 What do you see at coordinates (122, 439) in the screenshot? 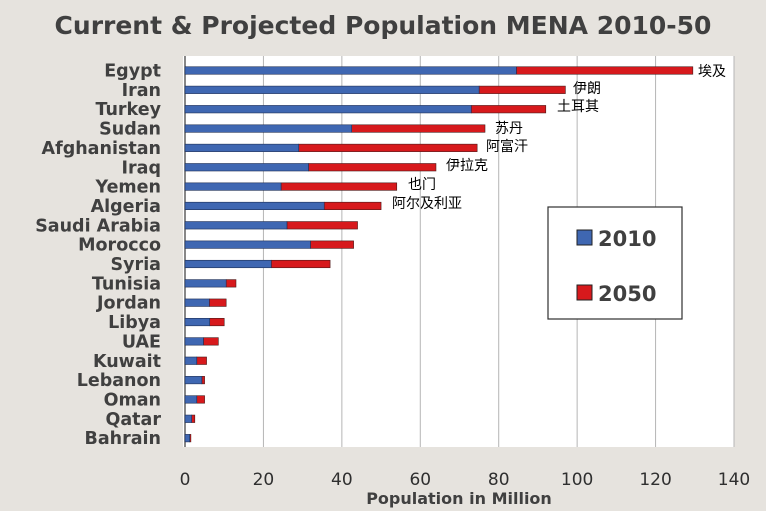
I see `category-label: Bahrain` at bounding box center [122, 439].